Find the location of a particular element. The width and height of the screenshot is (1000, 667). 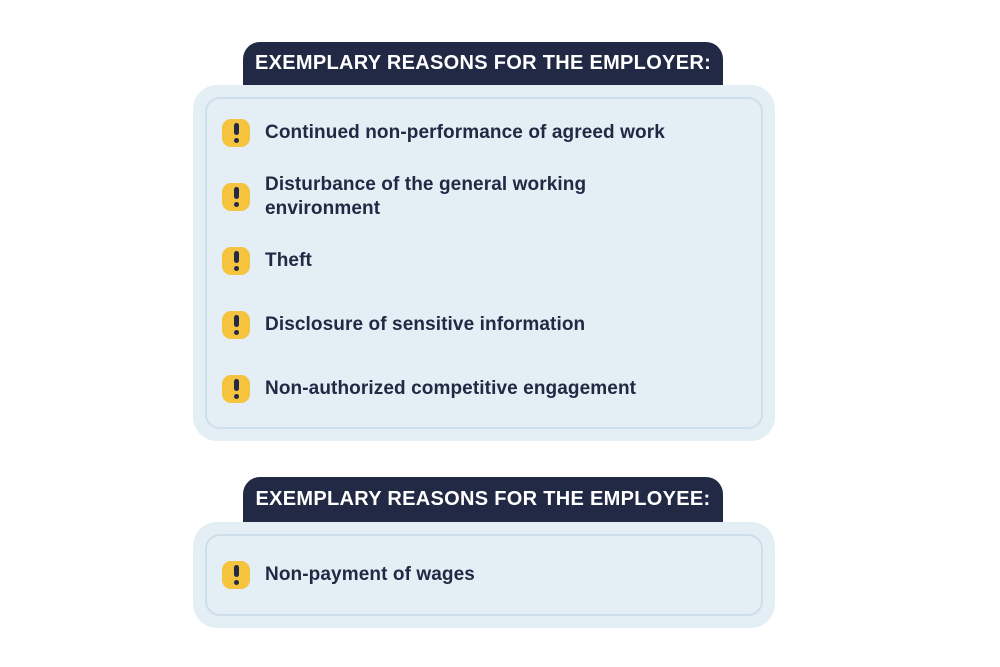

reason-item: Theft is located at coordinates (486, 261).